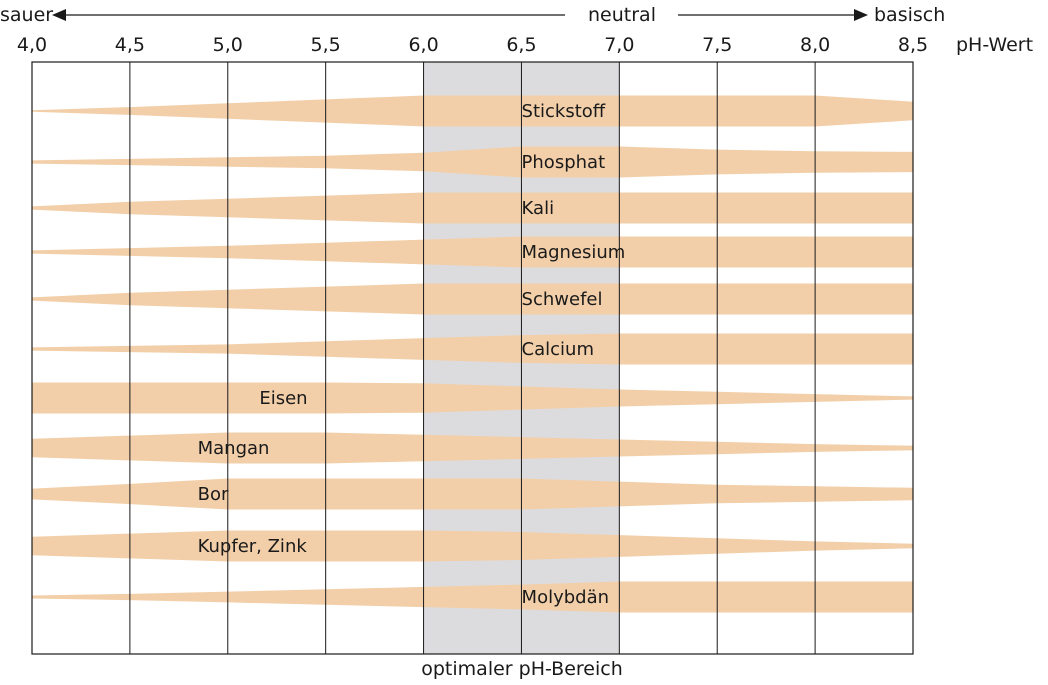  I want to click on band-bor, so click(472, 494).